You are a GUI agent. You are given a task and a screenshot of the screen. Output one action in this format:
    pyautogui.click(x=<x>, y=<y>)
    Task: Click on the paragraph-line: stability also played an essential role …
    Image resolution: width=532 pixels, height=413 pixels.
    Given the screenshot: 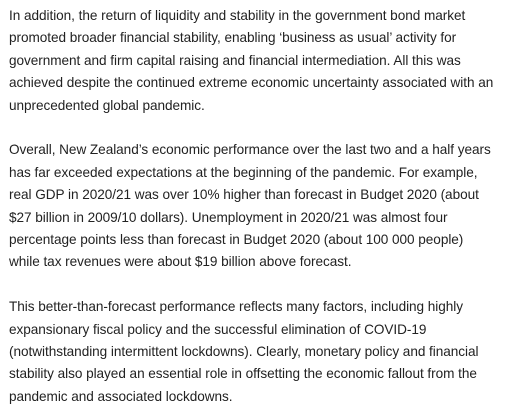 What is the action you would take?
    pyautogui.click(x=243, y=374)
    